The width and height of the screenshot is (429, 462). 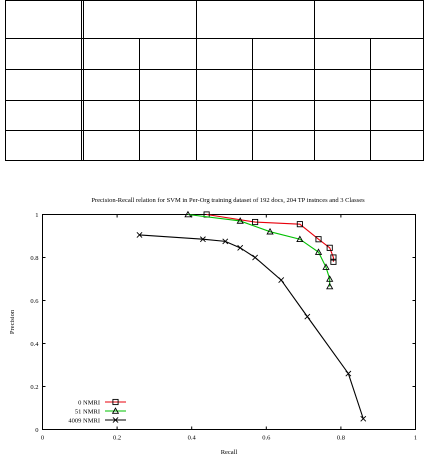 What do you see at coordinates (266, 438) in the screenshot?
I see `x-tick-label: 0.6` at bounding box center [266, 438].